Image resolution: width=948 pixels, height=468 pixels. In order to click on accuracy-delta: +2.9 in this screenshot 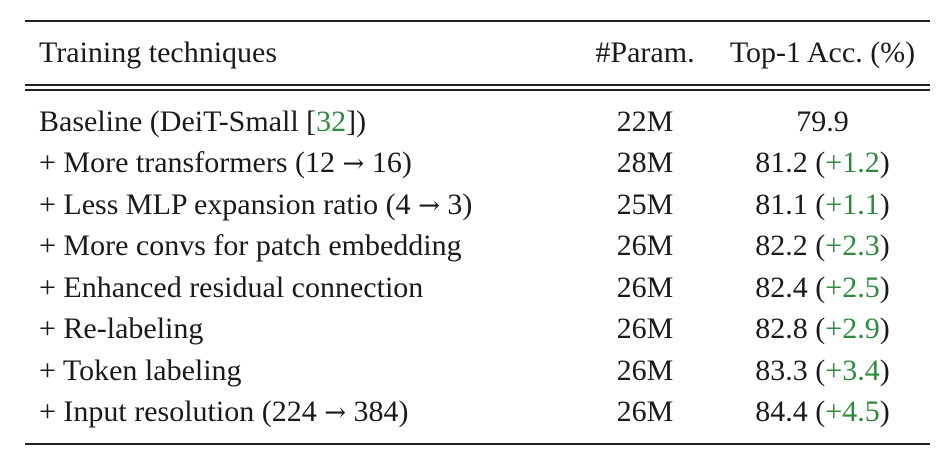, I will do `click(852, 329)`.